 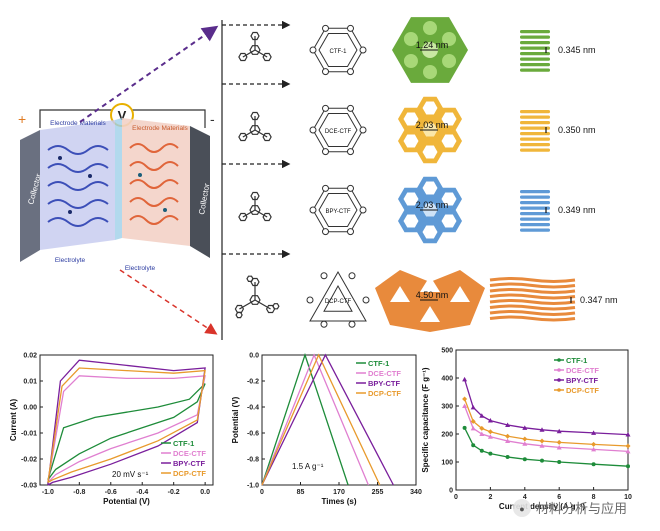 What do you see at coordinates (432, 205) in the screenshot?
I see `pore-size-label: 2.03 nm` at bounding box center [432, 205].